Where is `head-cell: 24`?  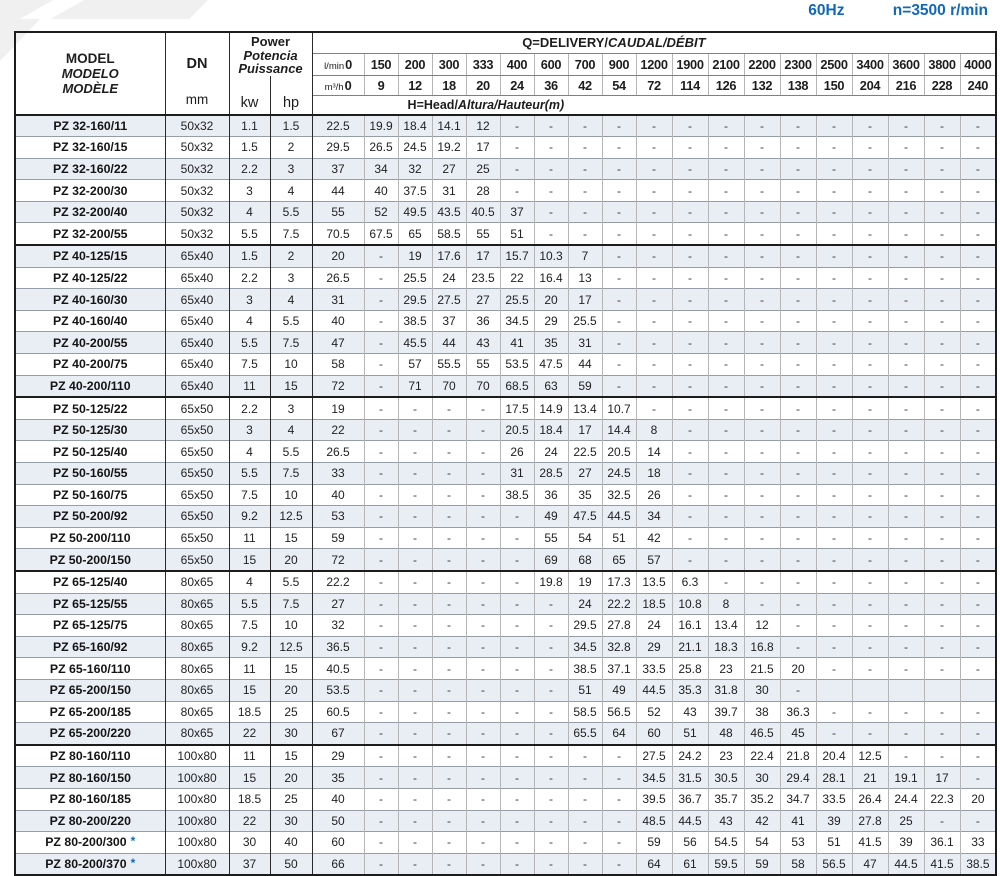
head-cell: 24 is located at coordinates (585, 603).